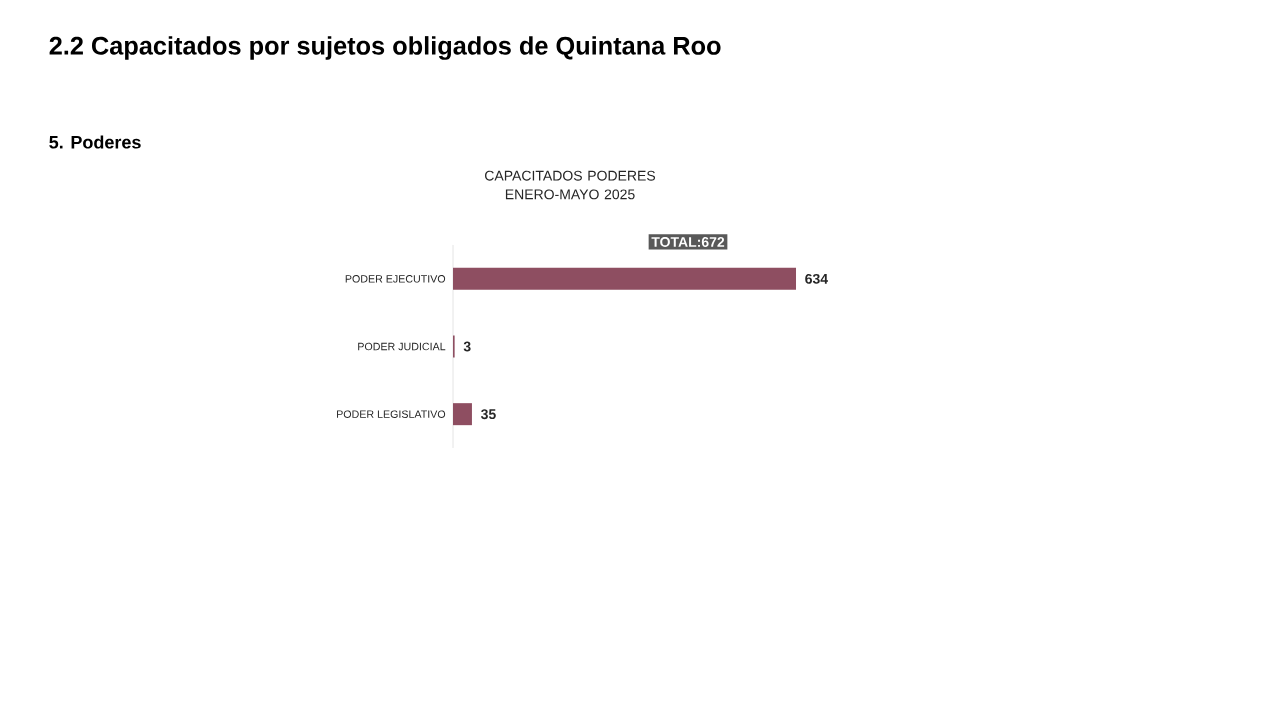  What do you see at coordinates (570, 185) in the screenshot?
I see `text: CAPACITADOS PODERES ENERO-MAYO 2025` at bounding box center [570, 185].